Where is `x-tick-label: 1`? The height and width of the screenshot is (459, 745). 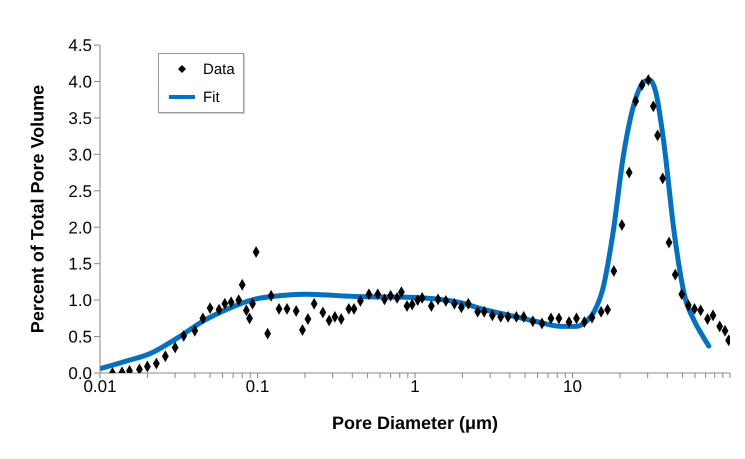
x-tick-label: 1 is located at coordinates (415, 386).